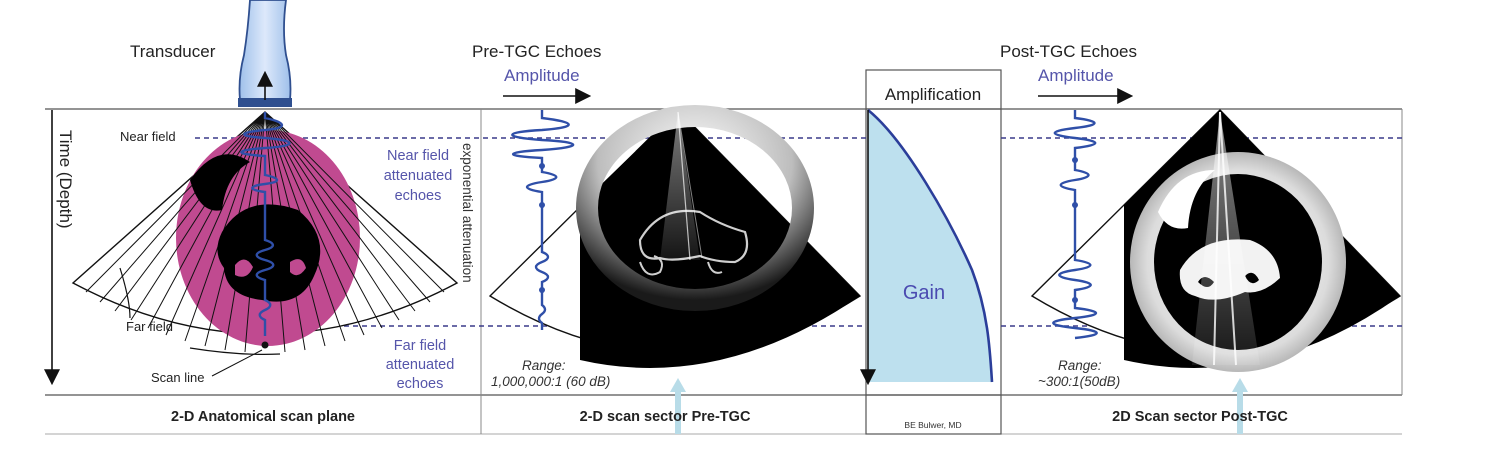 The width and height of the screenshot is (1491, 454). What do you see at coordinates (65, 179) in the screenshot?
I see `depth-axis-label: Time (Depth)` at bounding box center [65, 179].